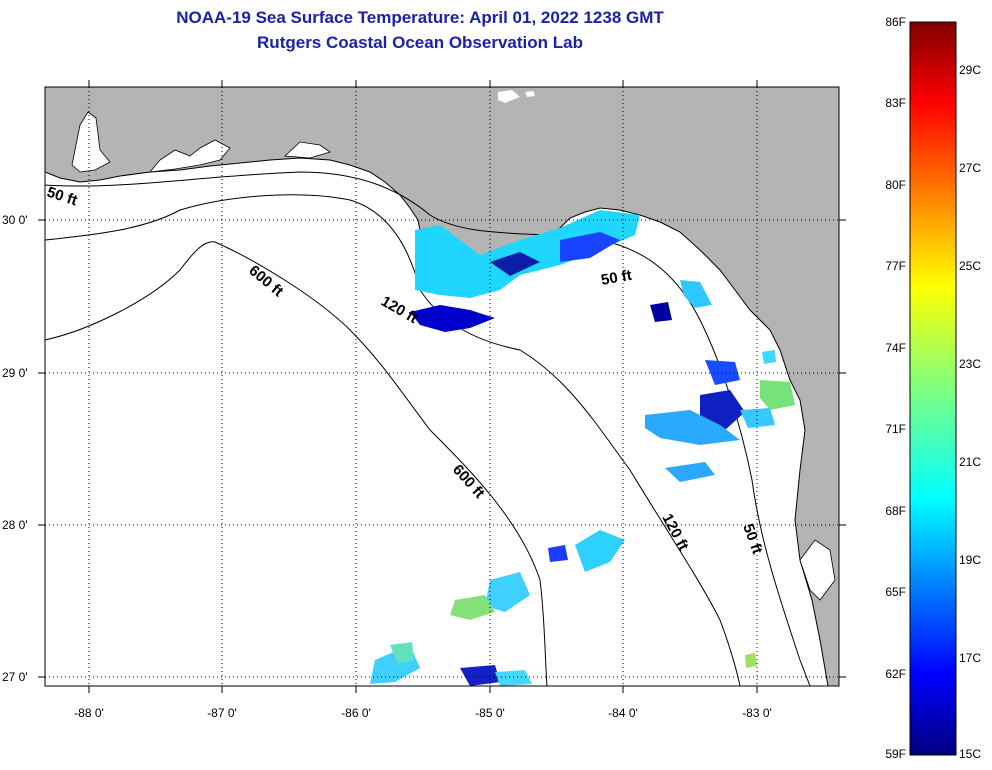 The height and width of the screenshot is (770, 992). Describe the element at coordinates (970, 560) in the screenshot. I see `colorbar-c-label: 19C` at that location.